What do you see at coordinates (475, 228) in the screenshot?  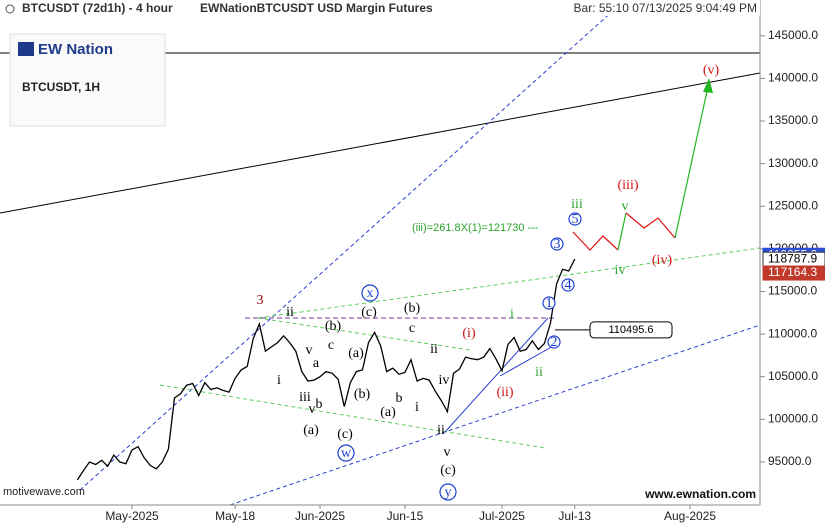 I see `fib-note: (iii)=261.8X(1)=121730 ---` at bounding box center [475, 228].